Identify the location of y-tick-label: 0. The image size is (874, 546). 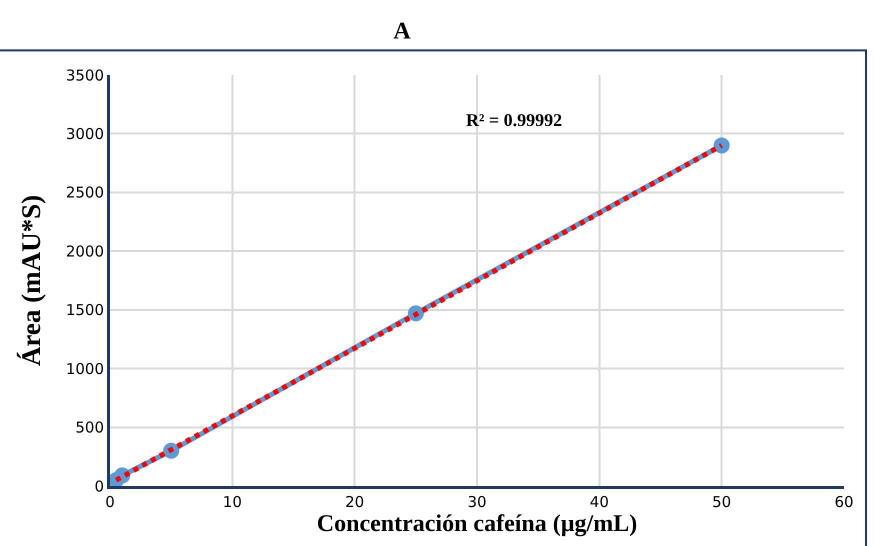
(99, 486).